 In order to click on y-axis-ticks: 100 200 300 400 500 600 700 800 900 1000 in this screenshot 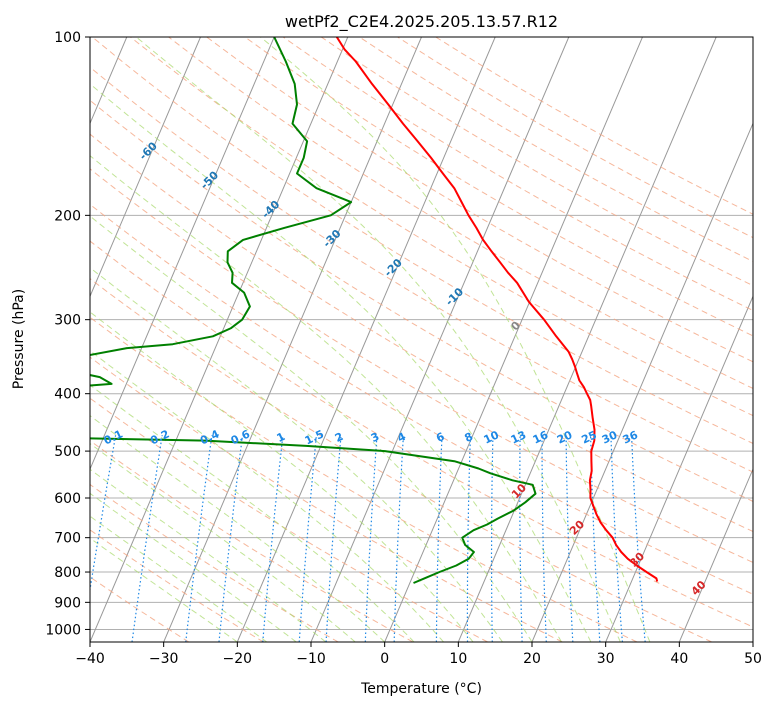, I will do `click(67, 334)`.